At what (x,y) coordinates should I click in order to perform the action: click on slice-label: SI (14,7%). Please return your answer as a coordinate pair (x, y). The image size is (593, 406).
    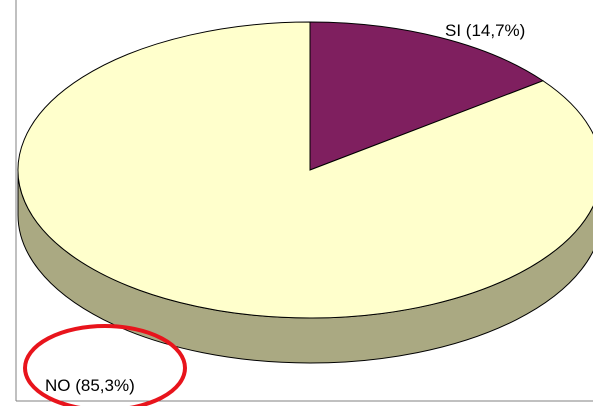
    Looking at the image, I should click on (485, 30).